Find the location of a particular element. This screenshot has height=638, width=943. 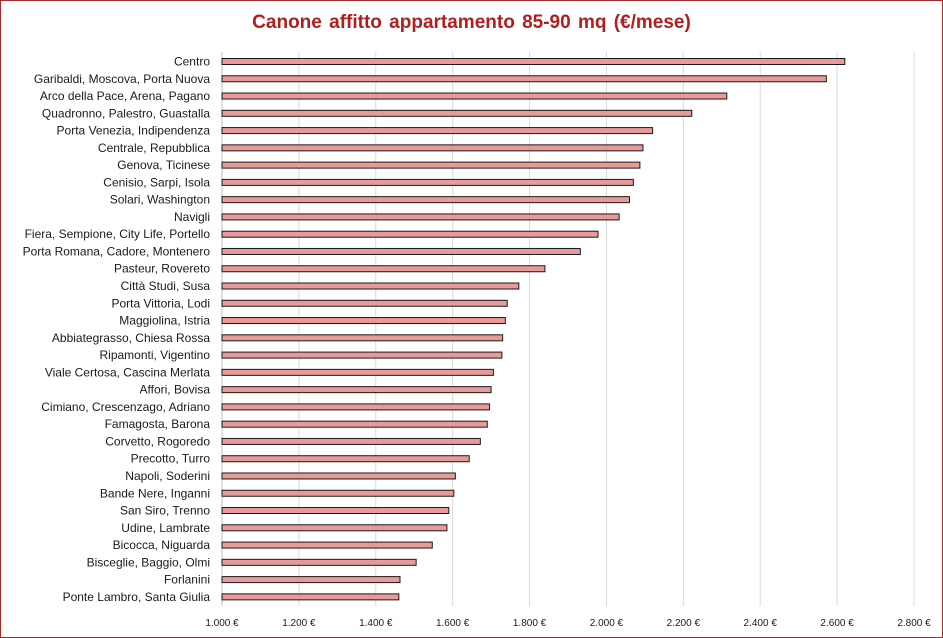

category-label: Famagosta, Barona is located at coordinates (158, 424).